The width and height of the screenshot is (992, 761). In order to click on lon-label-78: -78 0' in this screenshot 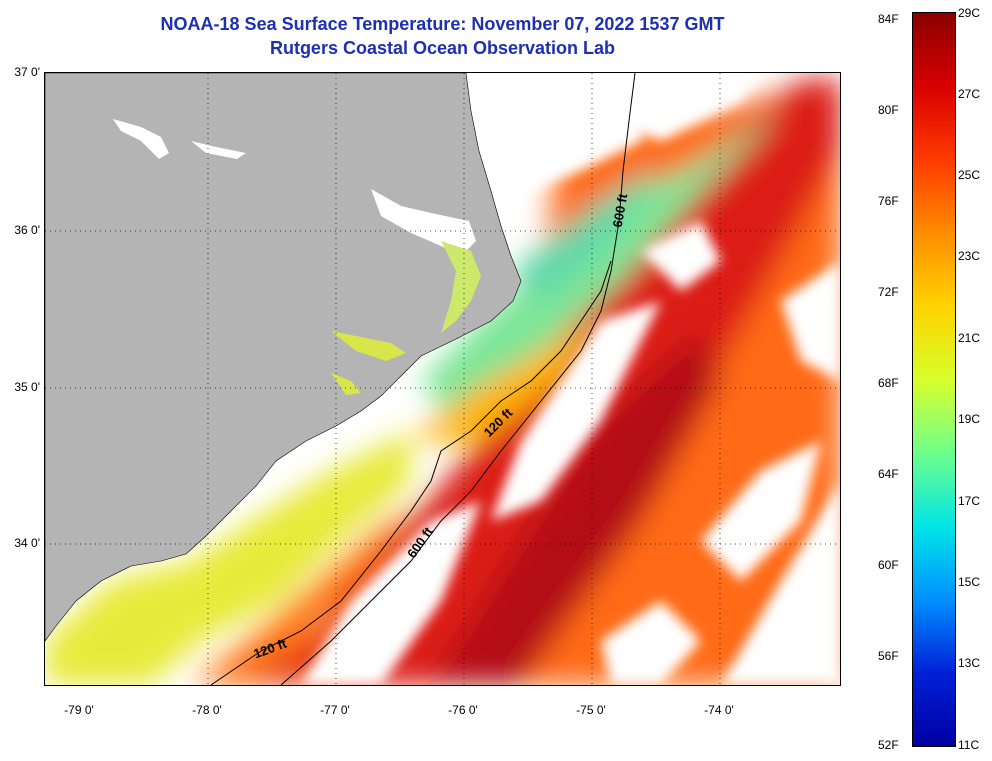, I will do `click(207, 710)`.